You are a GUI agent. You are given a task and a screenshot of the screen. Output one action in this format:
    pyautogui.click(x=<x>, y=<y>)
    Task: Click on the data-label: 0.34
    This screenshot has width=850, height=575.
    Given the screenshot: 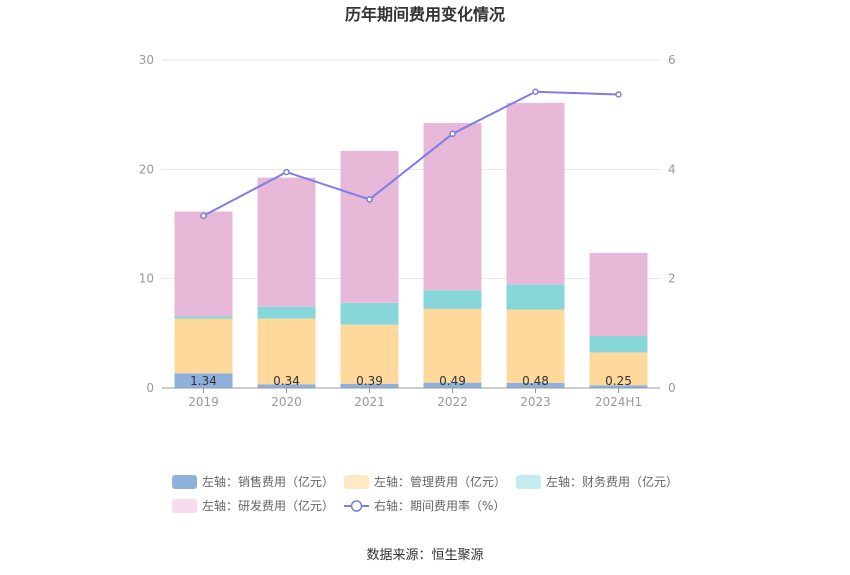 What is the action you would take?
    pyautogui.click(x=286, y=381)
    